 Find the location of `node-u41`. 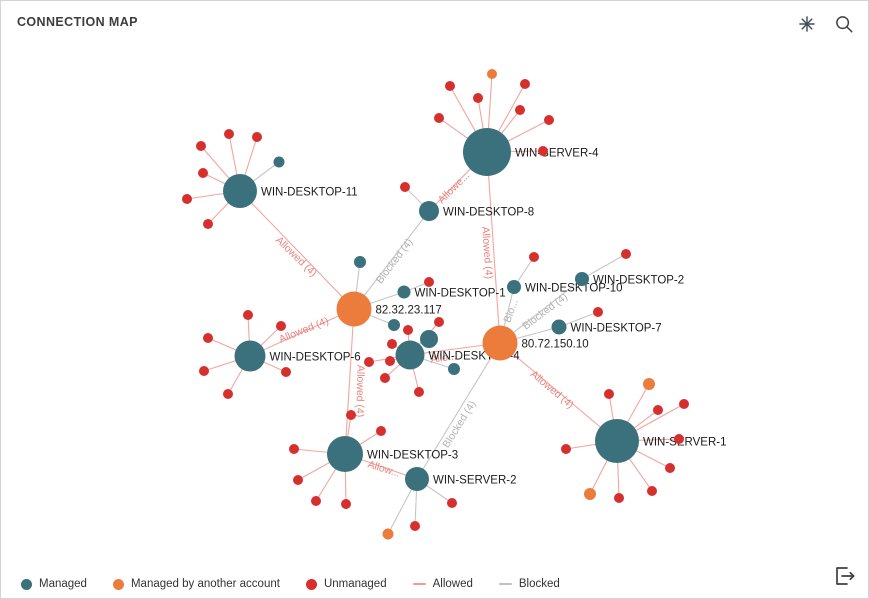

node-u41 is located at coordinates (658, 410).